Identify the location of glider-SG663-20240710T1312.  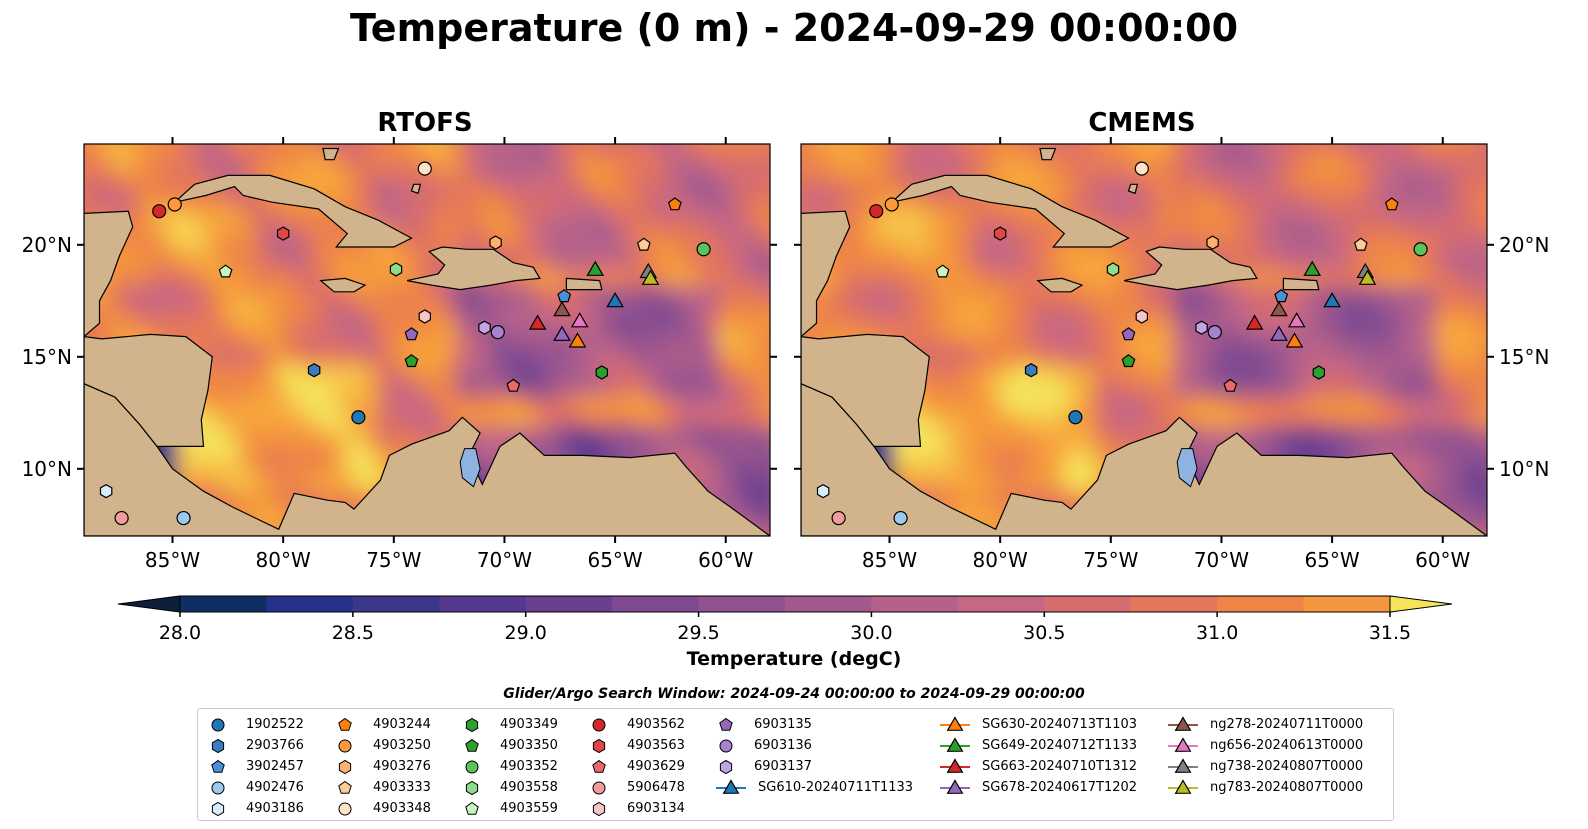
(1254, 322).